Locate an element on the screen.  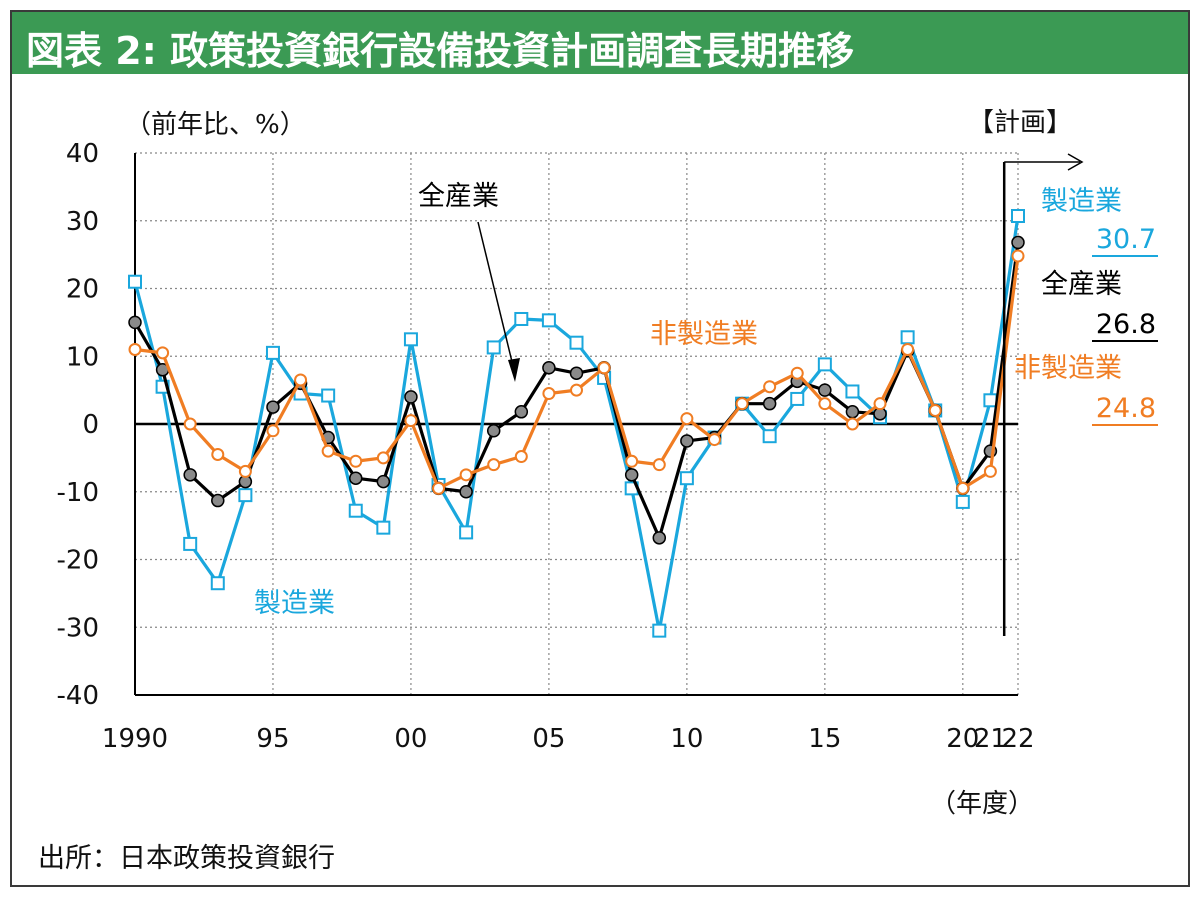
source-note: 出所：日本政策投資銀行 is located at coordinates (186, 858).